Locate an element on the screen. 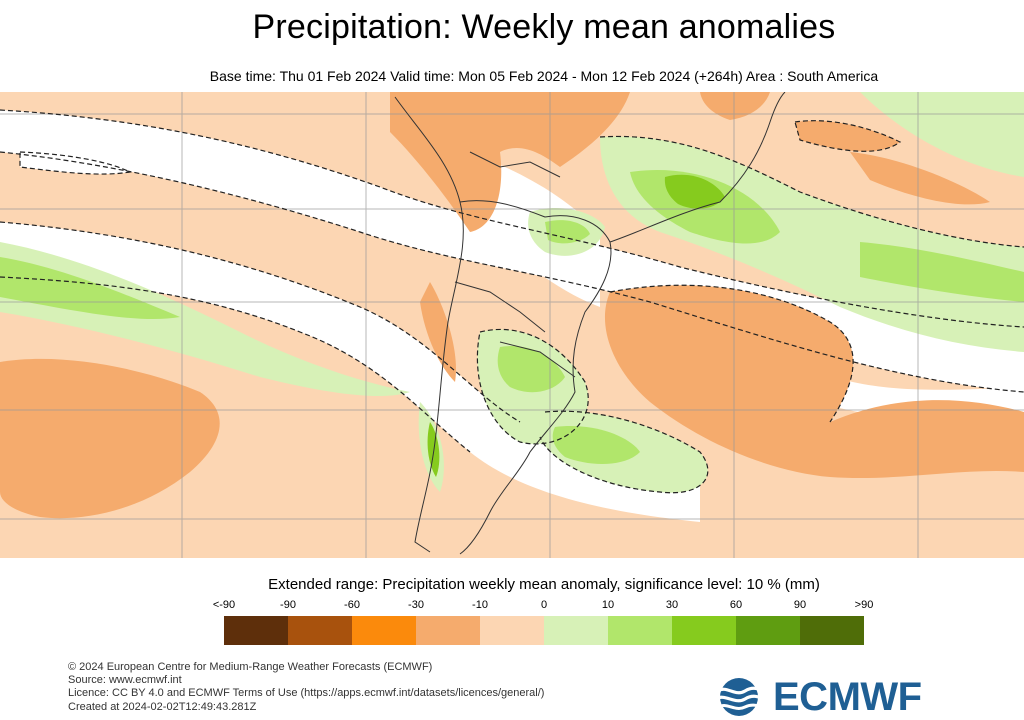 The width and height of the screenshot is (1024, 720). legend-tick-label: -30 is located at coordinates (416, 605).